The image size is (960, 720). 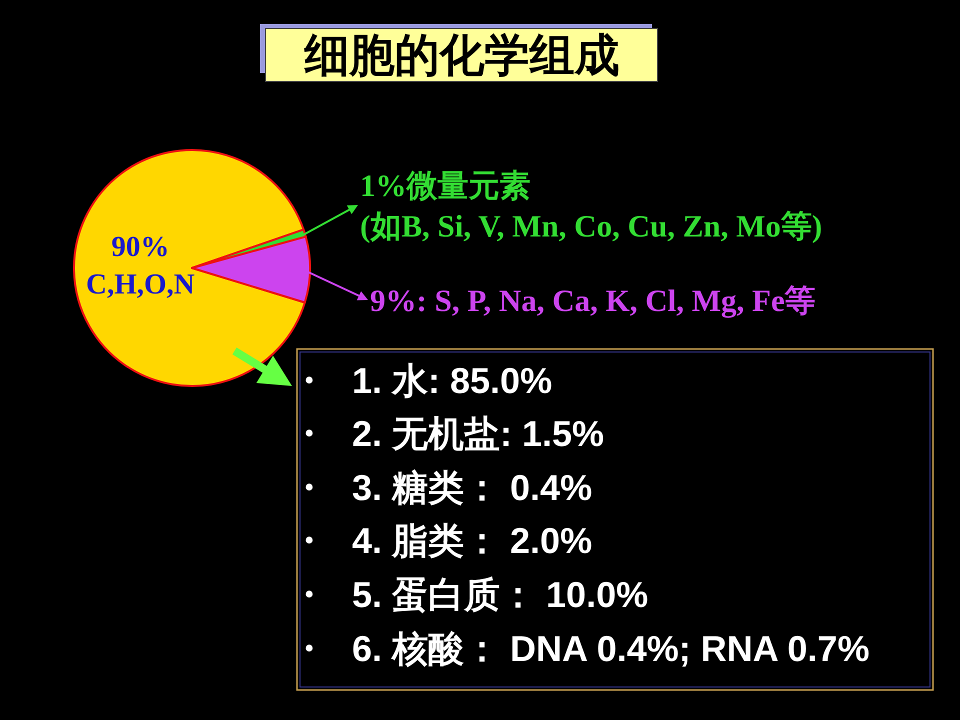 I want to click on legend-label: 9%: S, P, Na, Ca, K, Cl, Mg, Fe等, so click(x=593, y=300).